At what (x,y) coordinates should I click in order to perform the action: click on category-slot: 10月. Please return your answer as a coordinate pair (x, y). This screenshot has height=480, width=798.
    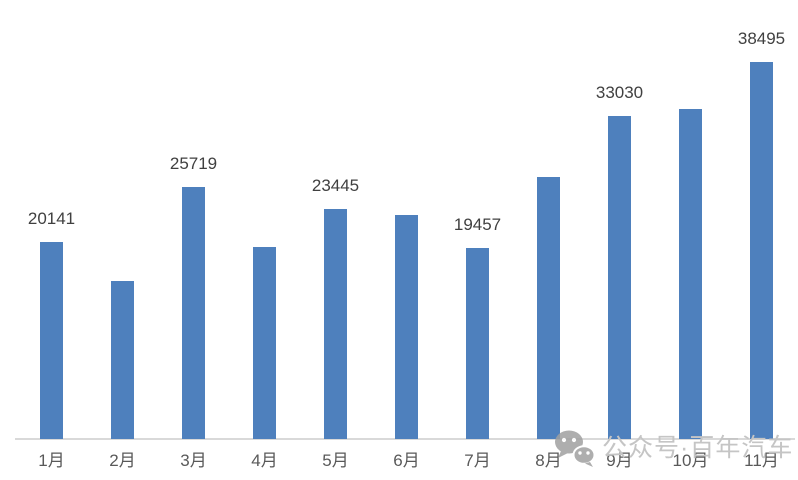
    Looking at the image, I should click on (690, 235).